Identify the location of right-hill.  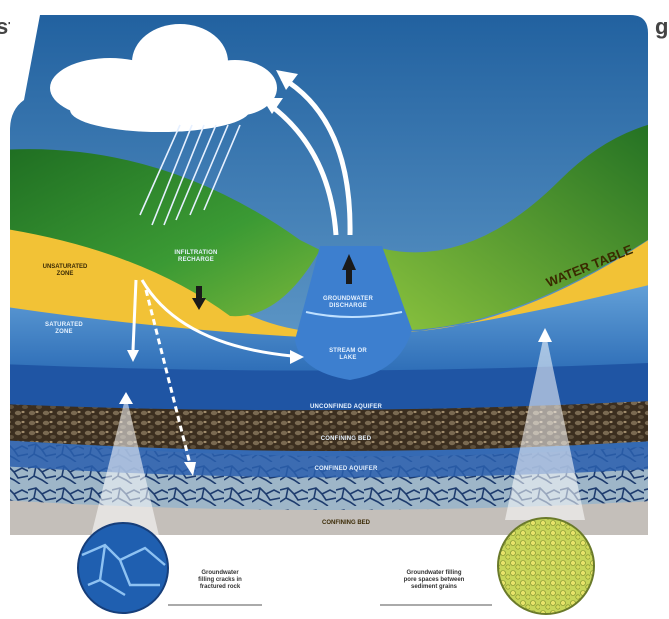
(514, 225).